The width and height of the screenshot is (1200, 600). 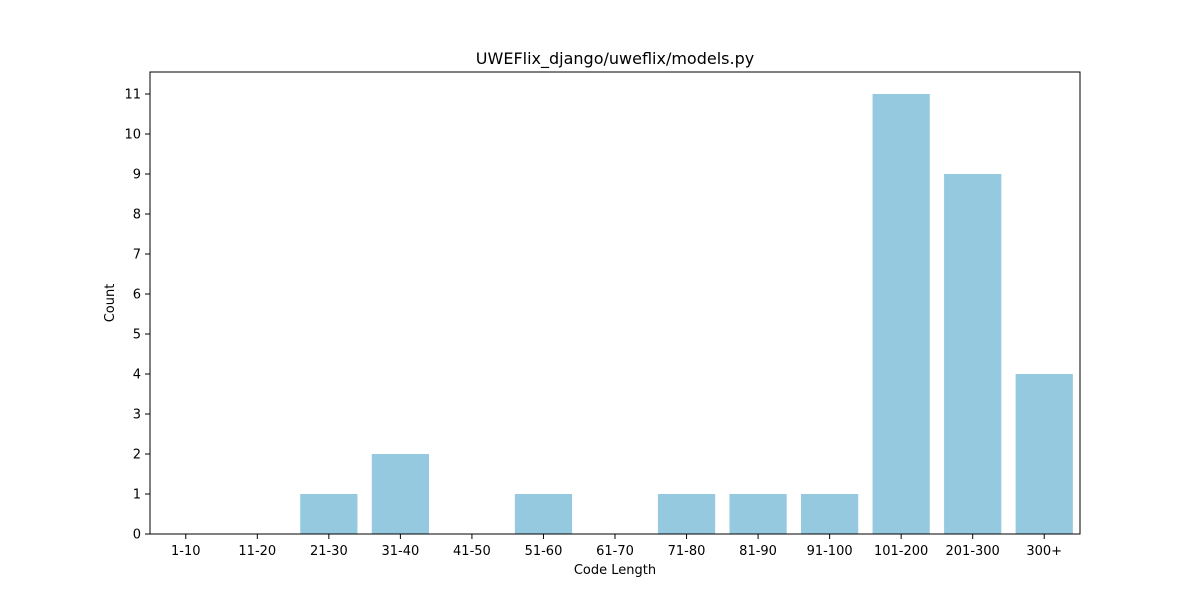 I want to click on y-tick-label: 5, so click(x=137, y=335).